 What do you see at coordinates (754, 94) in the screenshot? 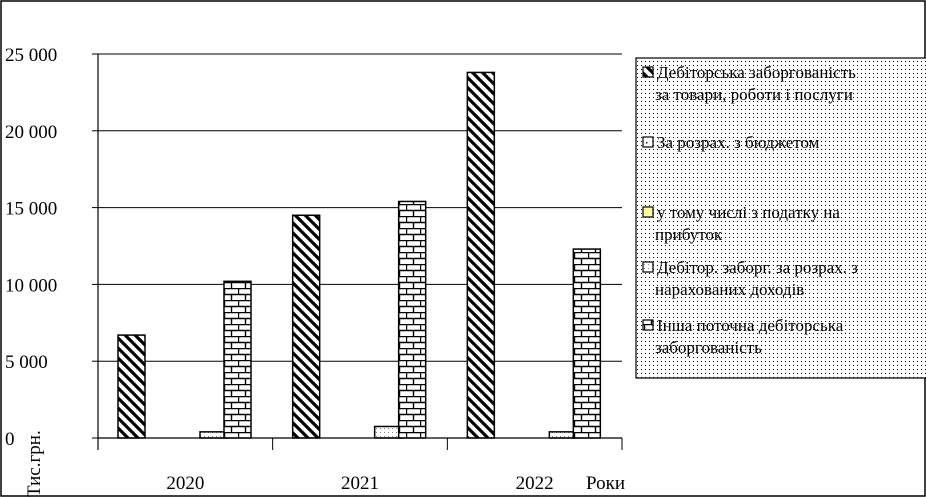
I see `legend-label: за товари, роботи і послуги` at bounding box center [754, 94].